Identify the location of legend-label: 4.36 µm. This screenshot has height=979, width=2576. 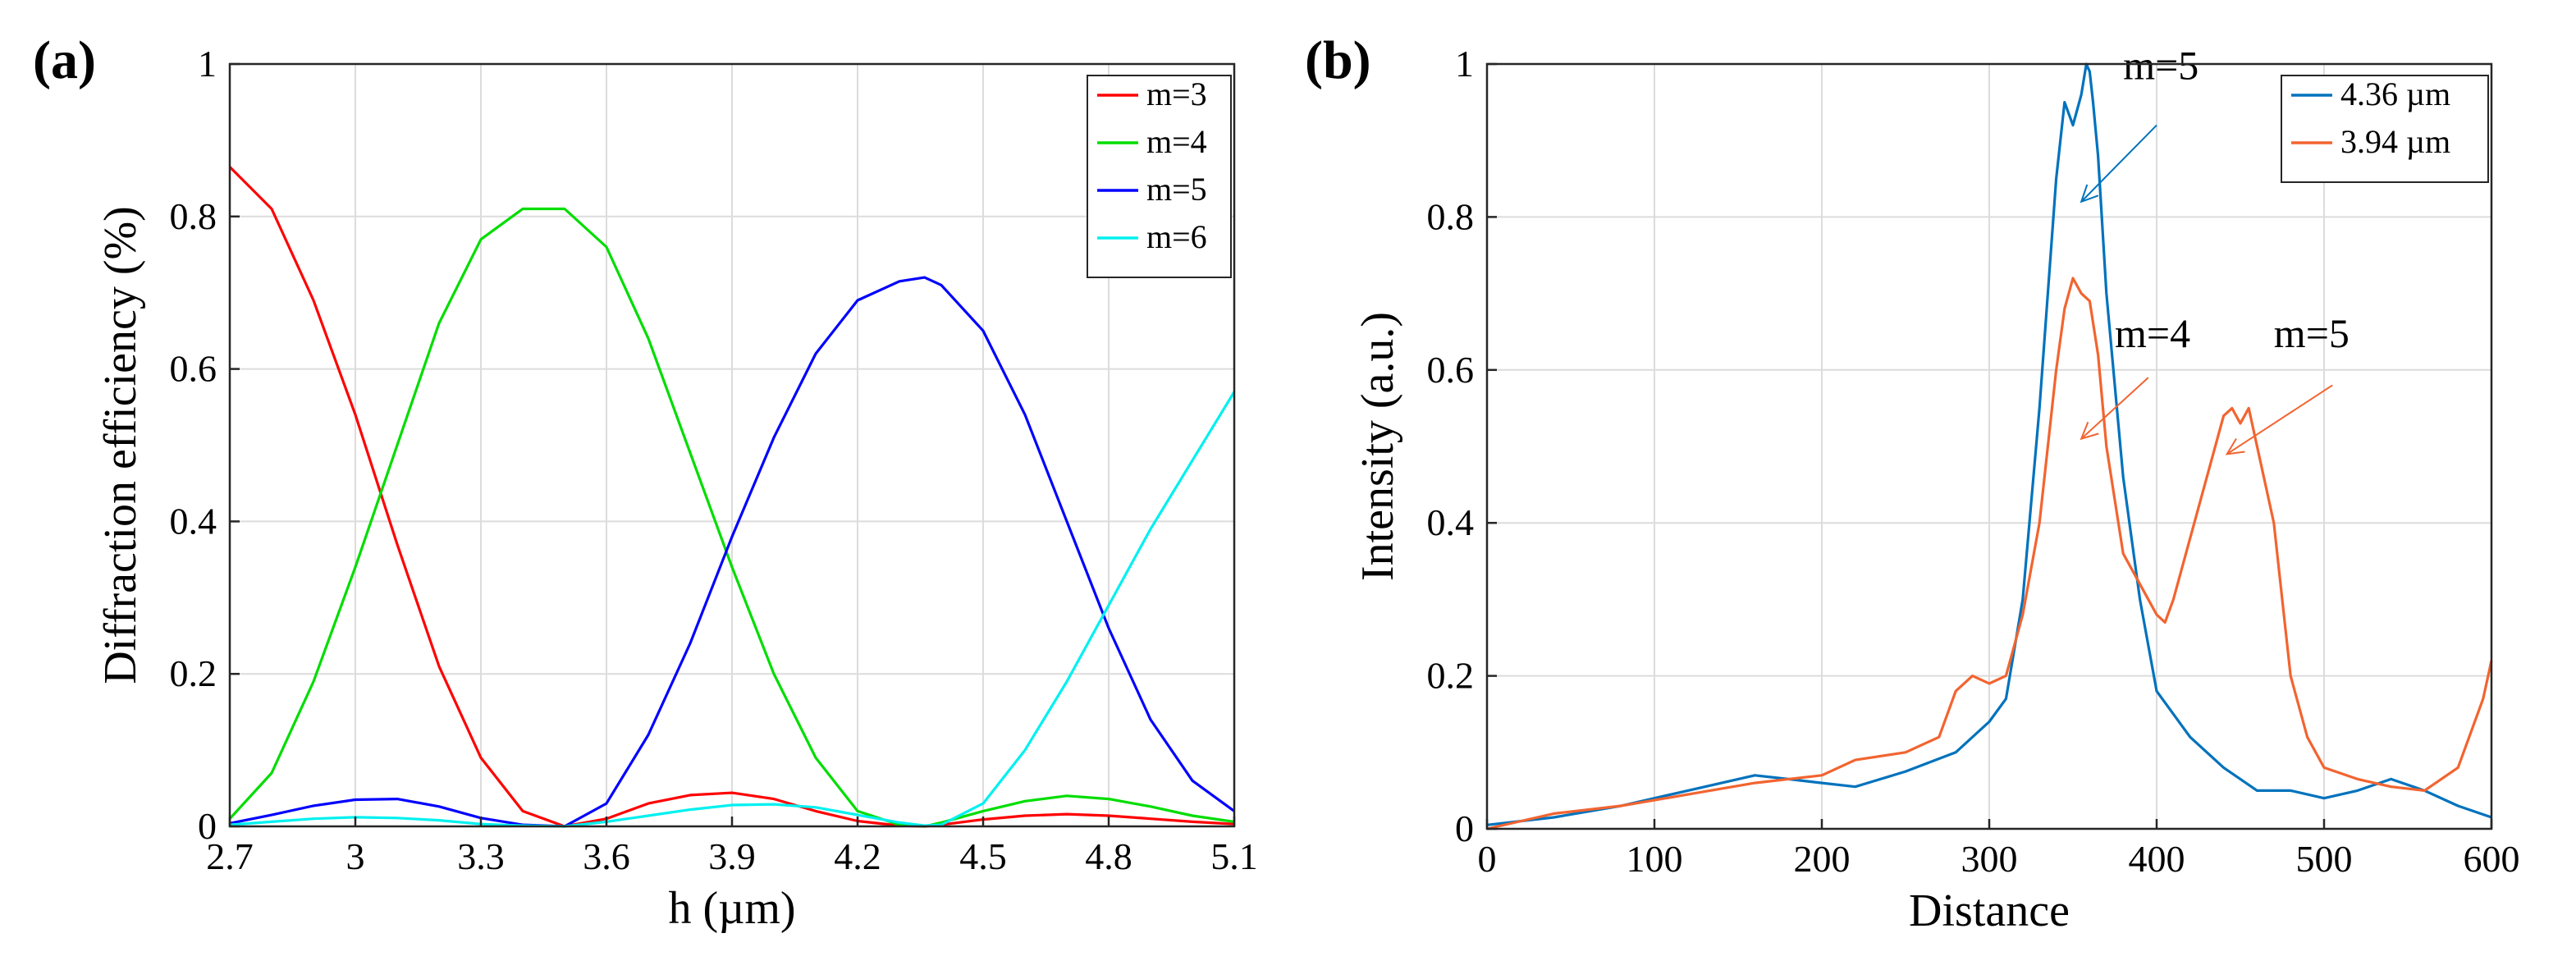
(2395, 93).